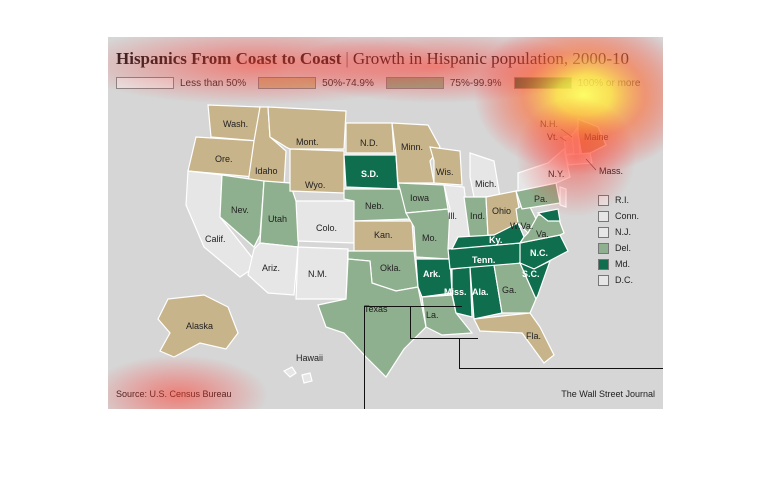 This screenshot has width=770, height=504. I want to click on label-wva: W.Va., so click(521, 226).